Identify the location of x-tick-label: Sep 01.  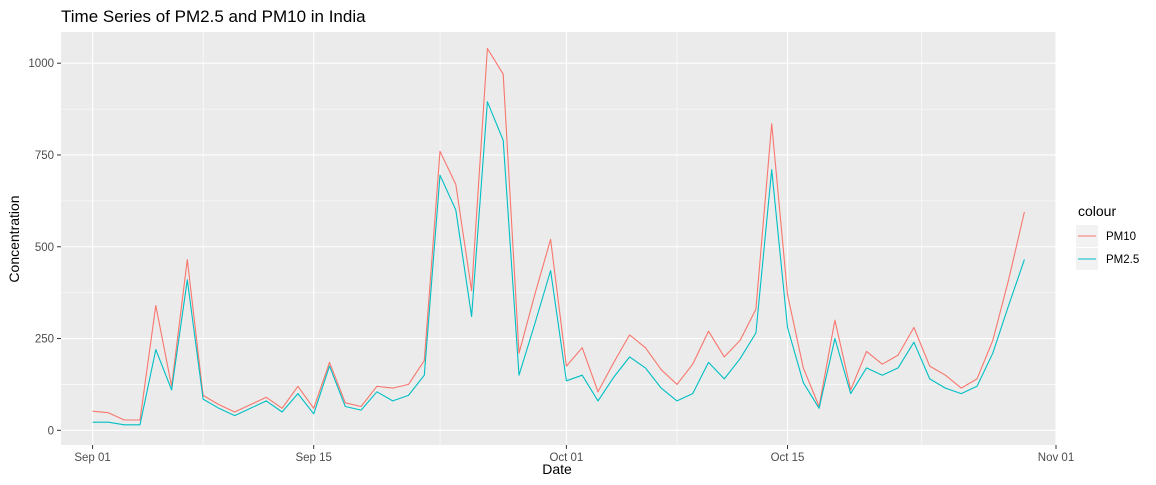
(92, 458).